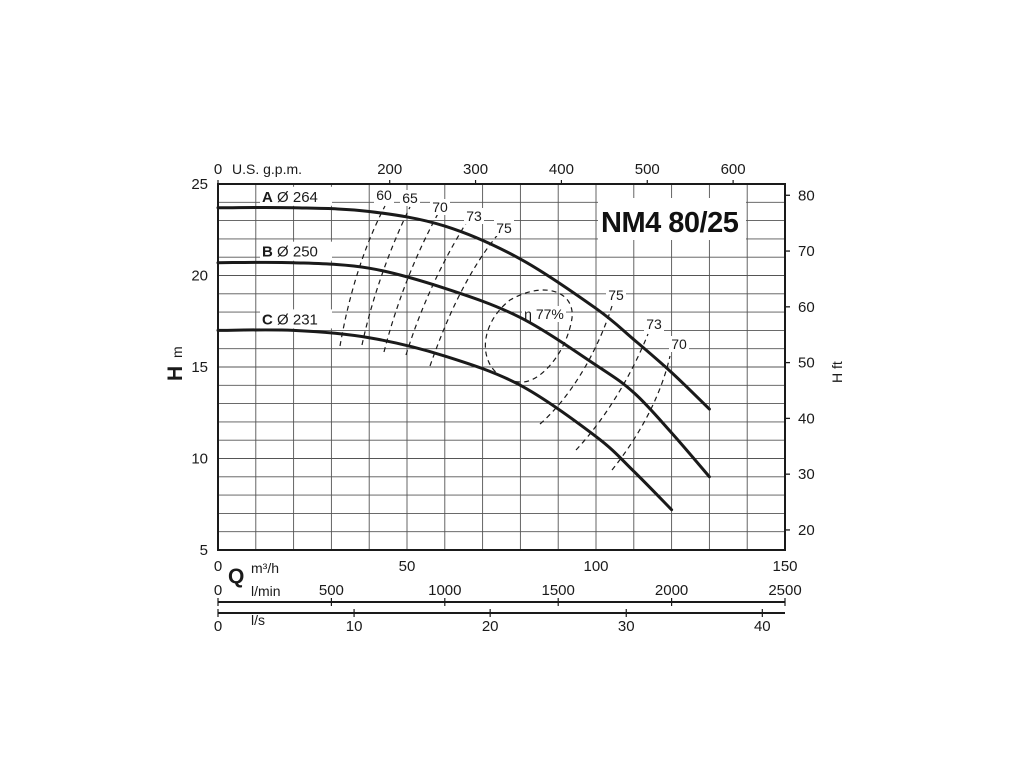 The image size is (1024, 768). What do you see at coordinates (806, 363) in the screenshot?
I see `right-tick-label: 50` at bounding box center [806, 363].